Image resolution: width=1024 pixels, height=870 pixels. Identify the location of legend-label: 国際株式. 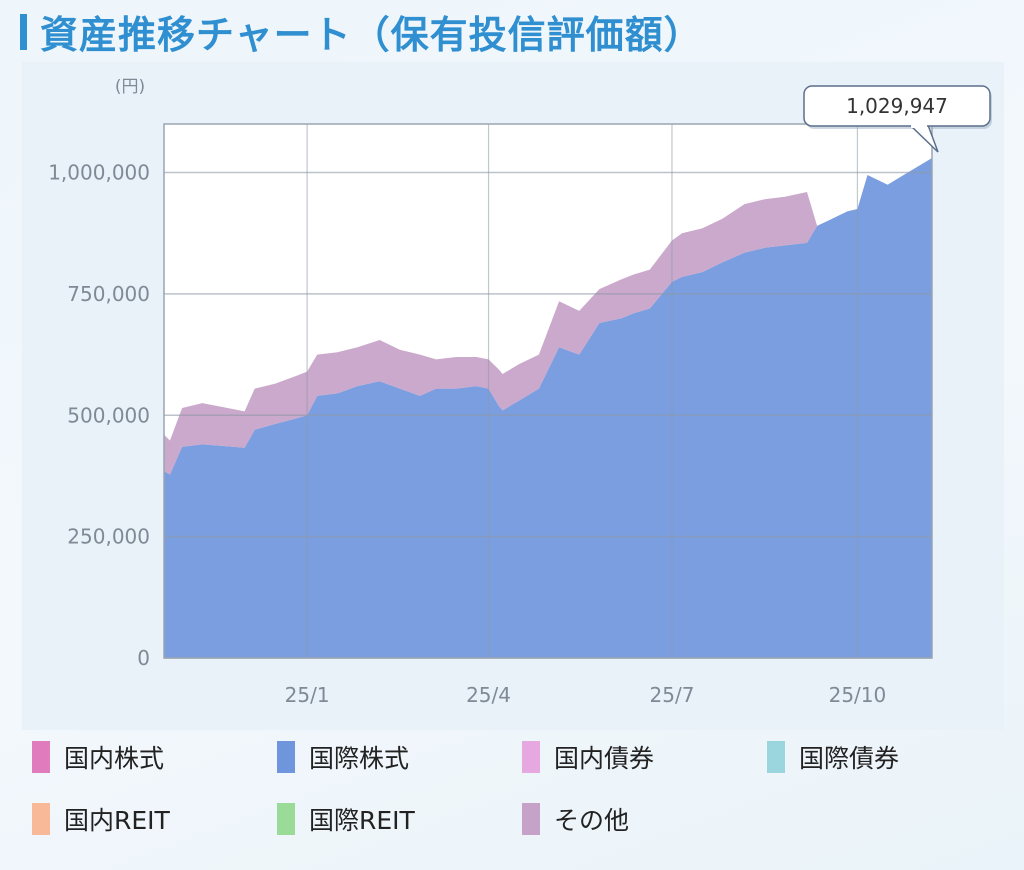
(359, 758).